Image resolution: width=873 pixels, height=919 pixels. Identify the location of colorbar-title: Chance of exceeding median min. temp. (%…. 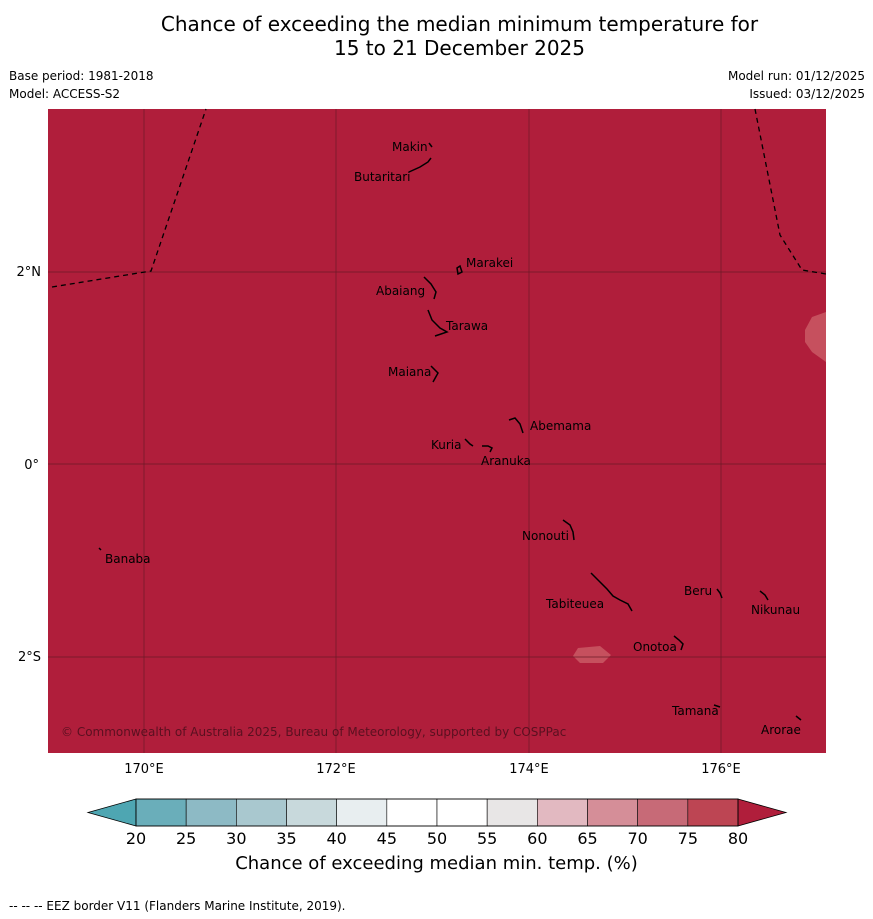
(436, 863).